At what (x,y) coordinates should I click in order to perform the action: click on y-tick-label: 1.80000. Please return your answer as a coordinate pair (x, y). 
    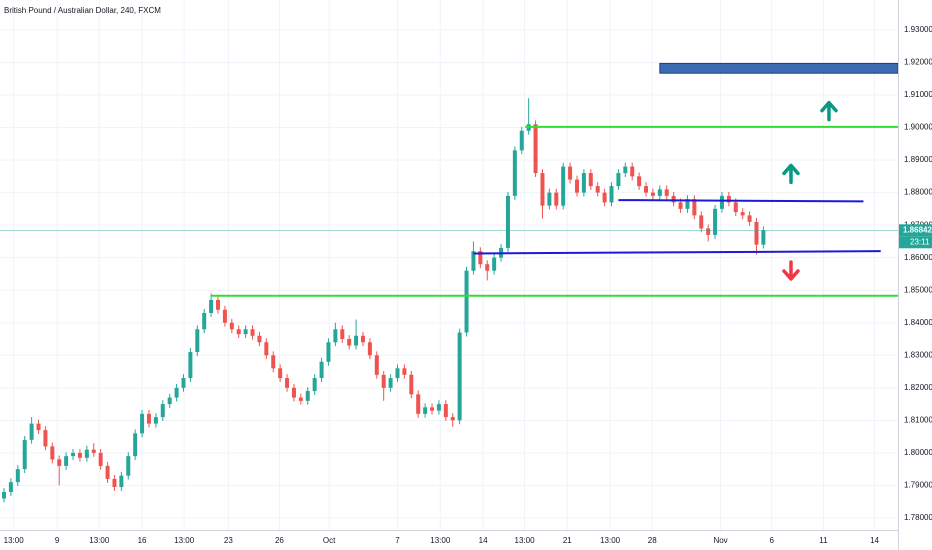
    Looking at the image, I should click on (918, 452).